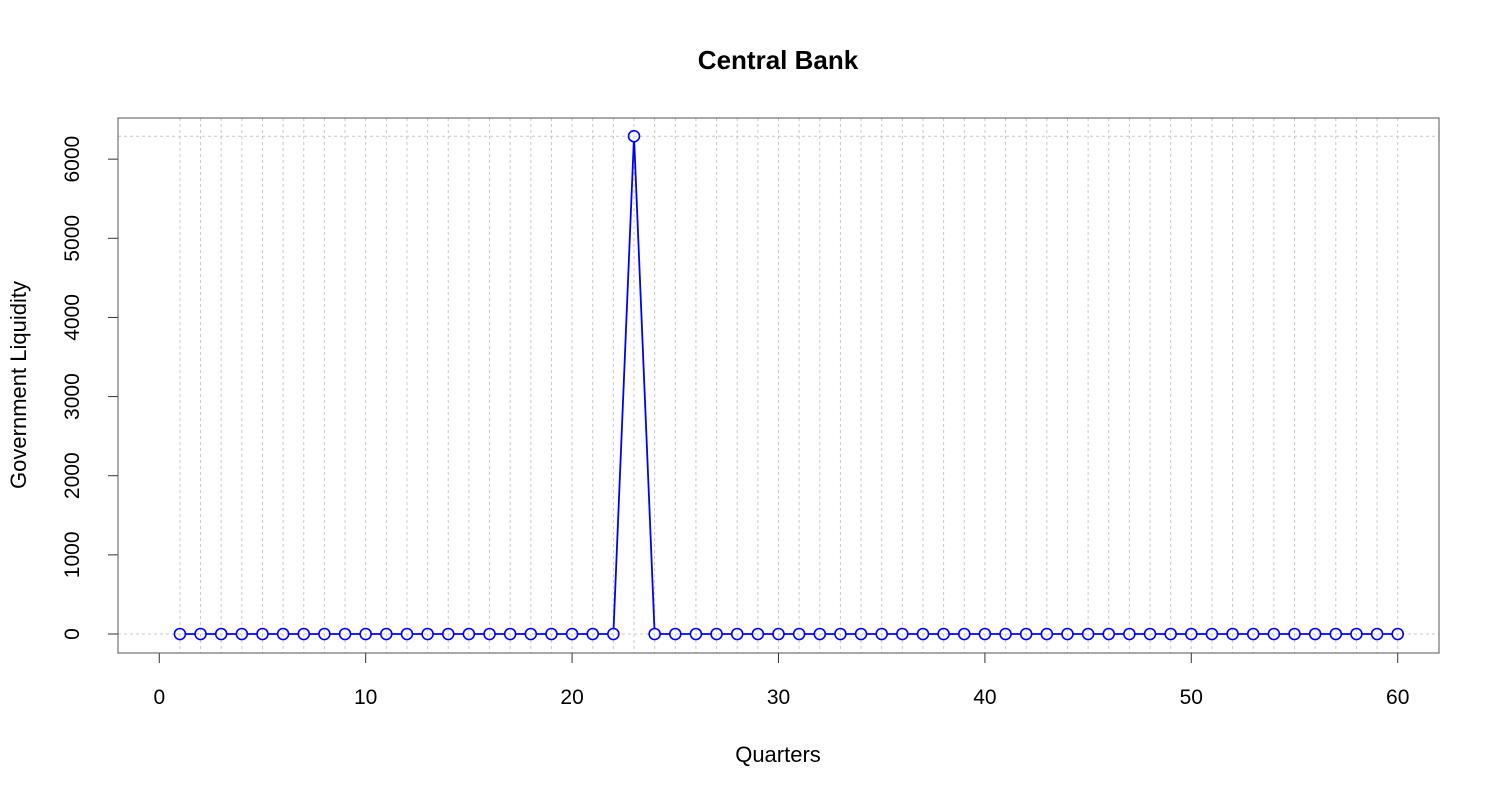 This screenshot has height=800, width=1500. I want to click on x-tick-label: 0, so click(159, 697).